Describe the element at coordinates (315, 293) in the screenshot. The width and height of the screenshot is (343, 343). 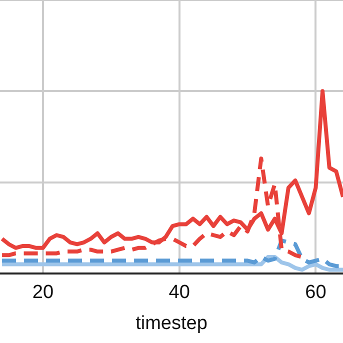
I see `x-tick-label: 60` at that location.